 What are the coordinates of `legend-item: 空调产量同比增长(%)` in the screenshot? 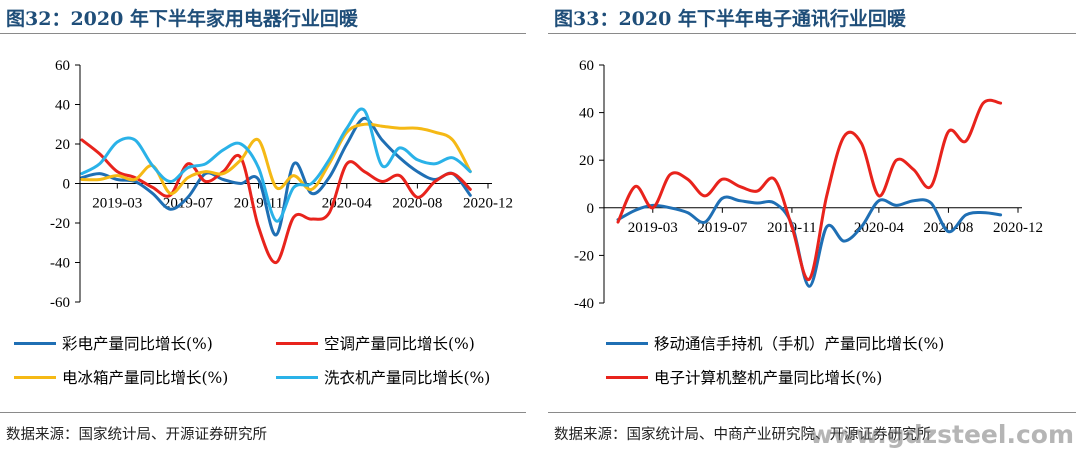 It's located at (375, 343).